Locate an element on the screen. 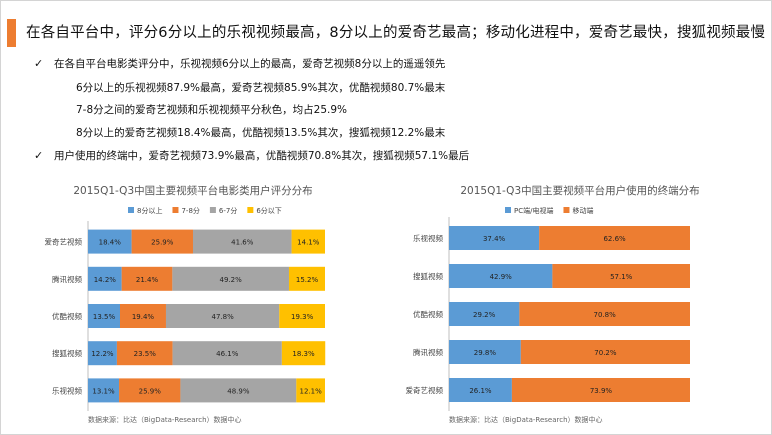  data-label: 62.6% is located at coordinates (614, 239).